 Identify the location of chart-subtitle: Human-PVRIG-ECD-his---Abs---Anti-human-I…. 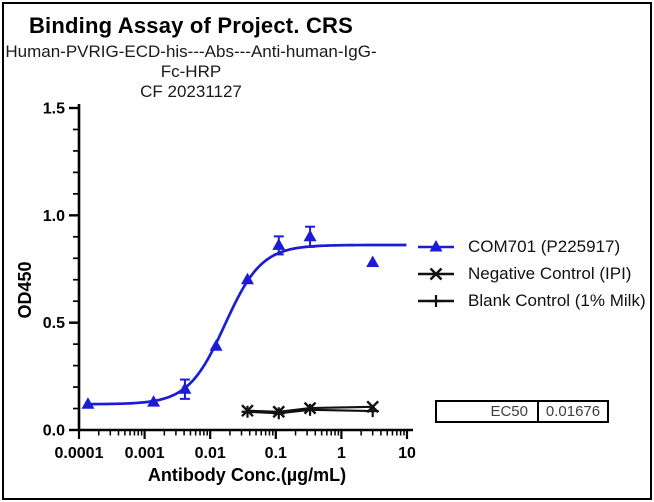
(191, 61).